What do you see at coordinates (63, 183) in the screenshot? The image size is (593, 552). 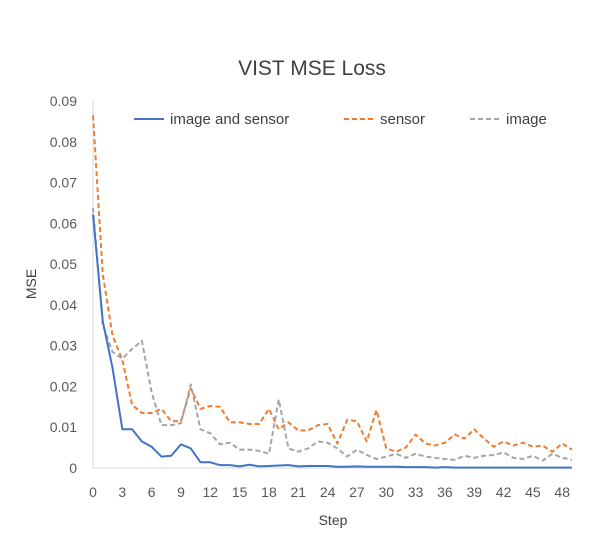 I see `y-tick-label: 0.07` at bounding box center [63, 183].